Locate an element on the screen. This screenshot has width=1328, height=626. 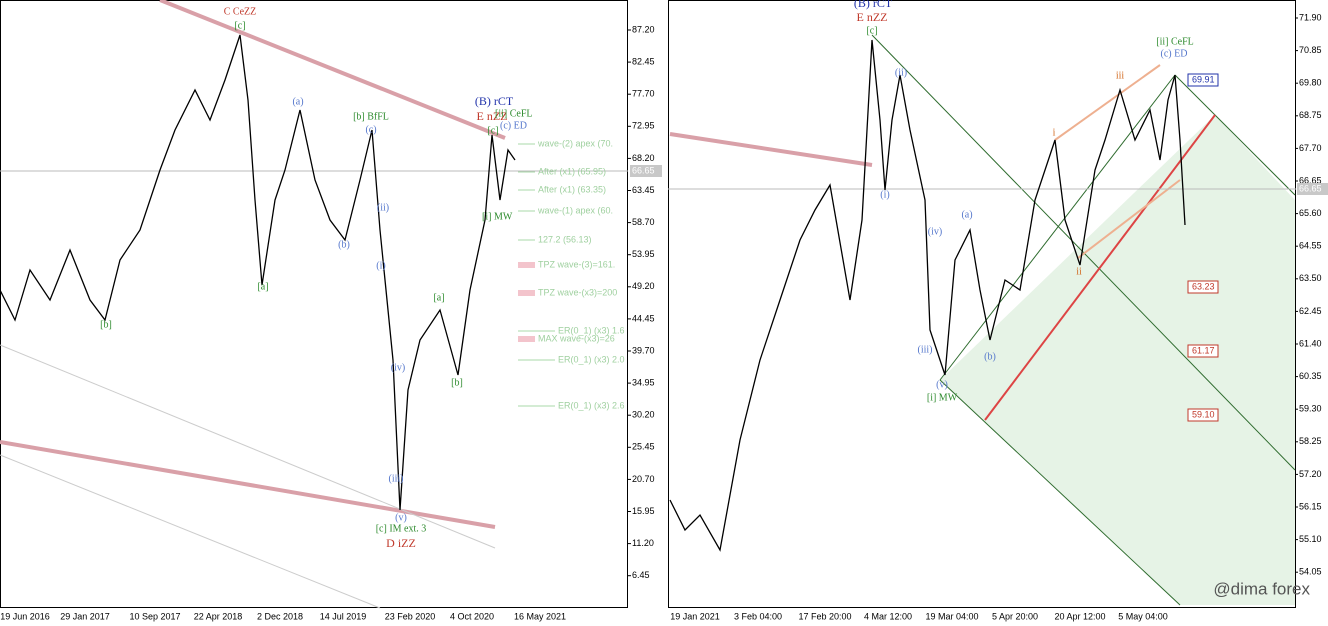
y-tick-label: 30.20 is located at coordinates (643, 415).